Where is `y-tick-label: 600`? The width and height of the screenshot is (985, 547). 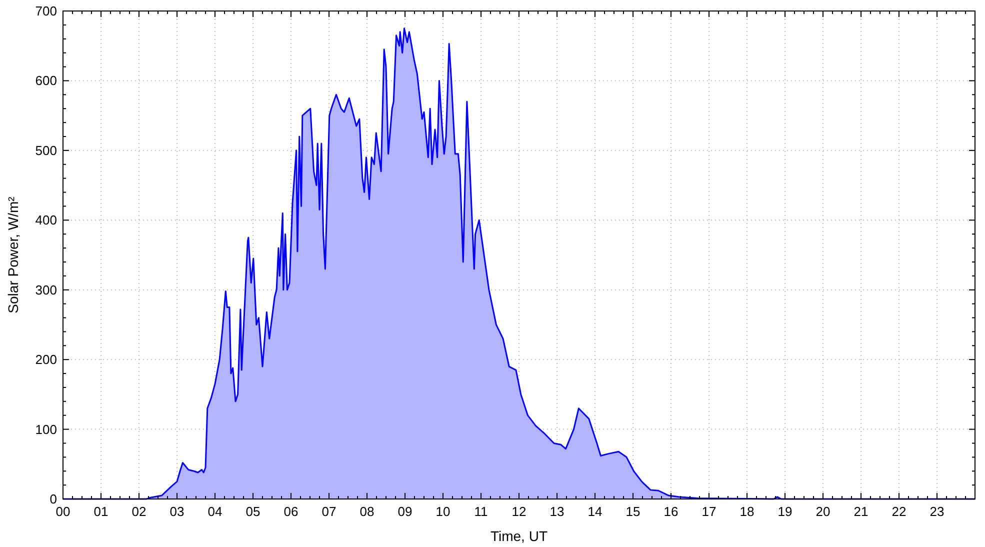 y-tick-label: 600 is located at coordinates (46, 80).